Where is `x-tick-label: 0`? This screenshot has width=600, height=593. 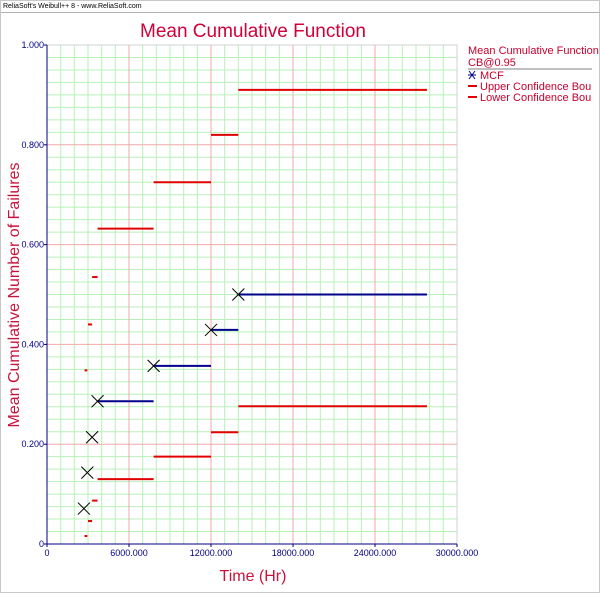
x-tick-label: 0 is located at coordinates (46, 553).